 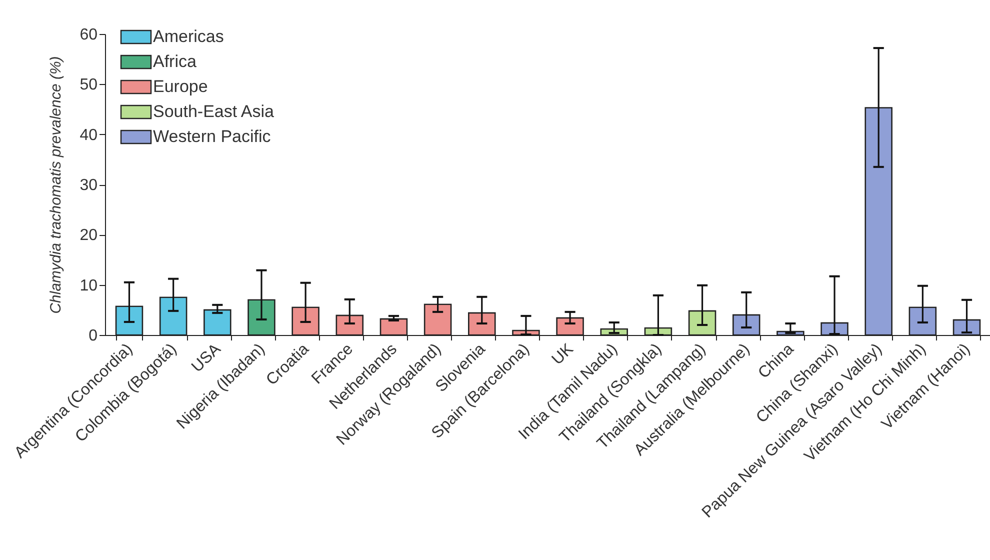 What do you see at coordinates (89, 285) in the screenshot?
I see `y-tick-label: 10` at bounding box center [89, 285].